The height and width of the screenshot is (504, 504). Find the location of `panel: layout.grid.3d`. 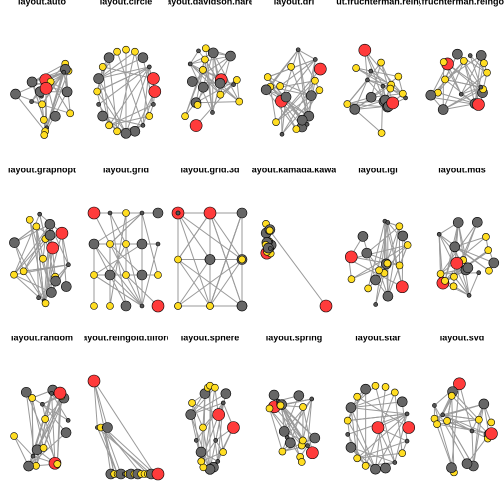

panel: layout.grid.3d is located at coordinates (209, 240).